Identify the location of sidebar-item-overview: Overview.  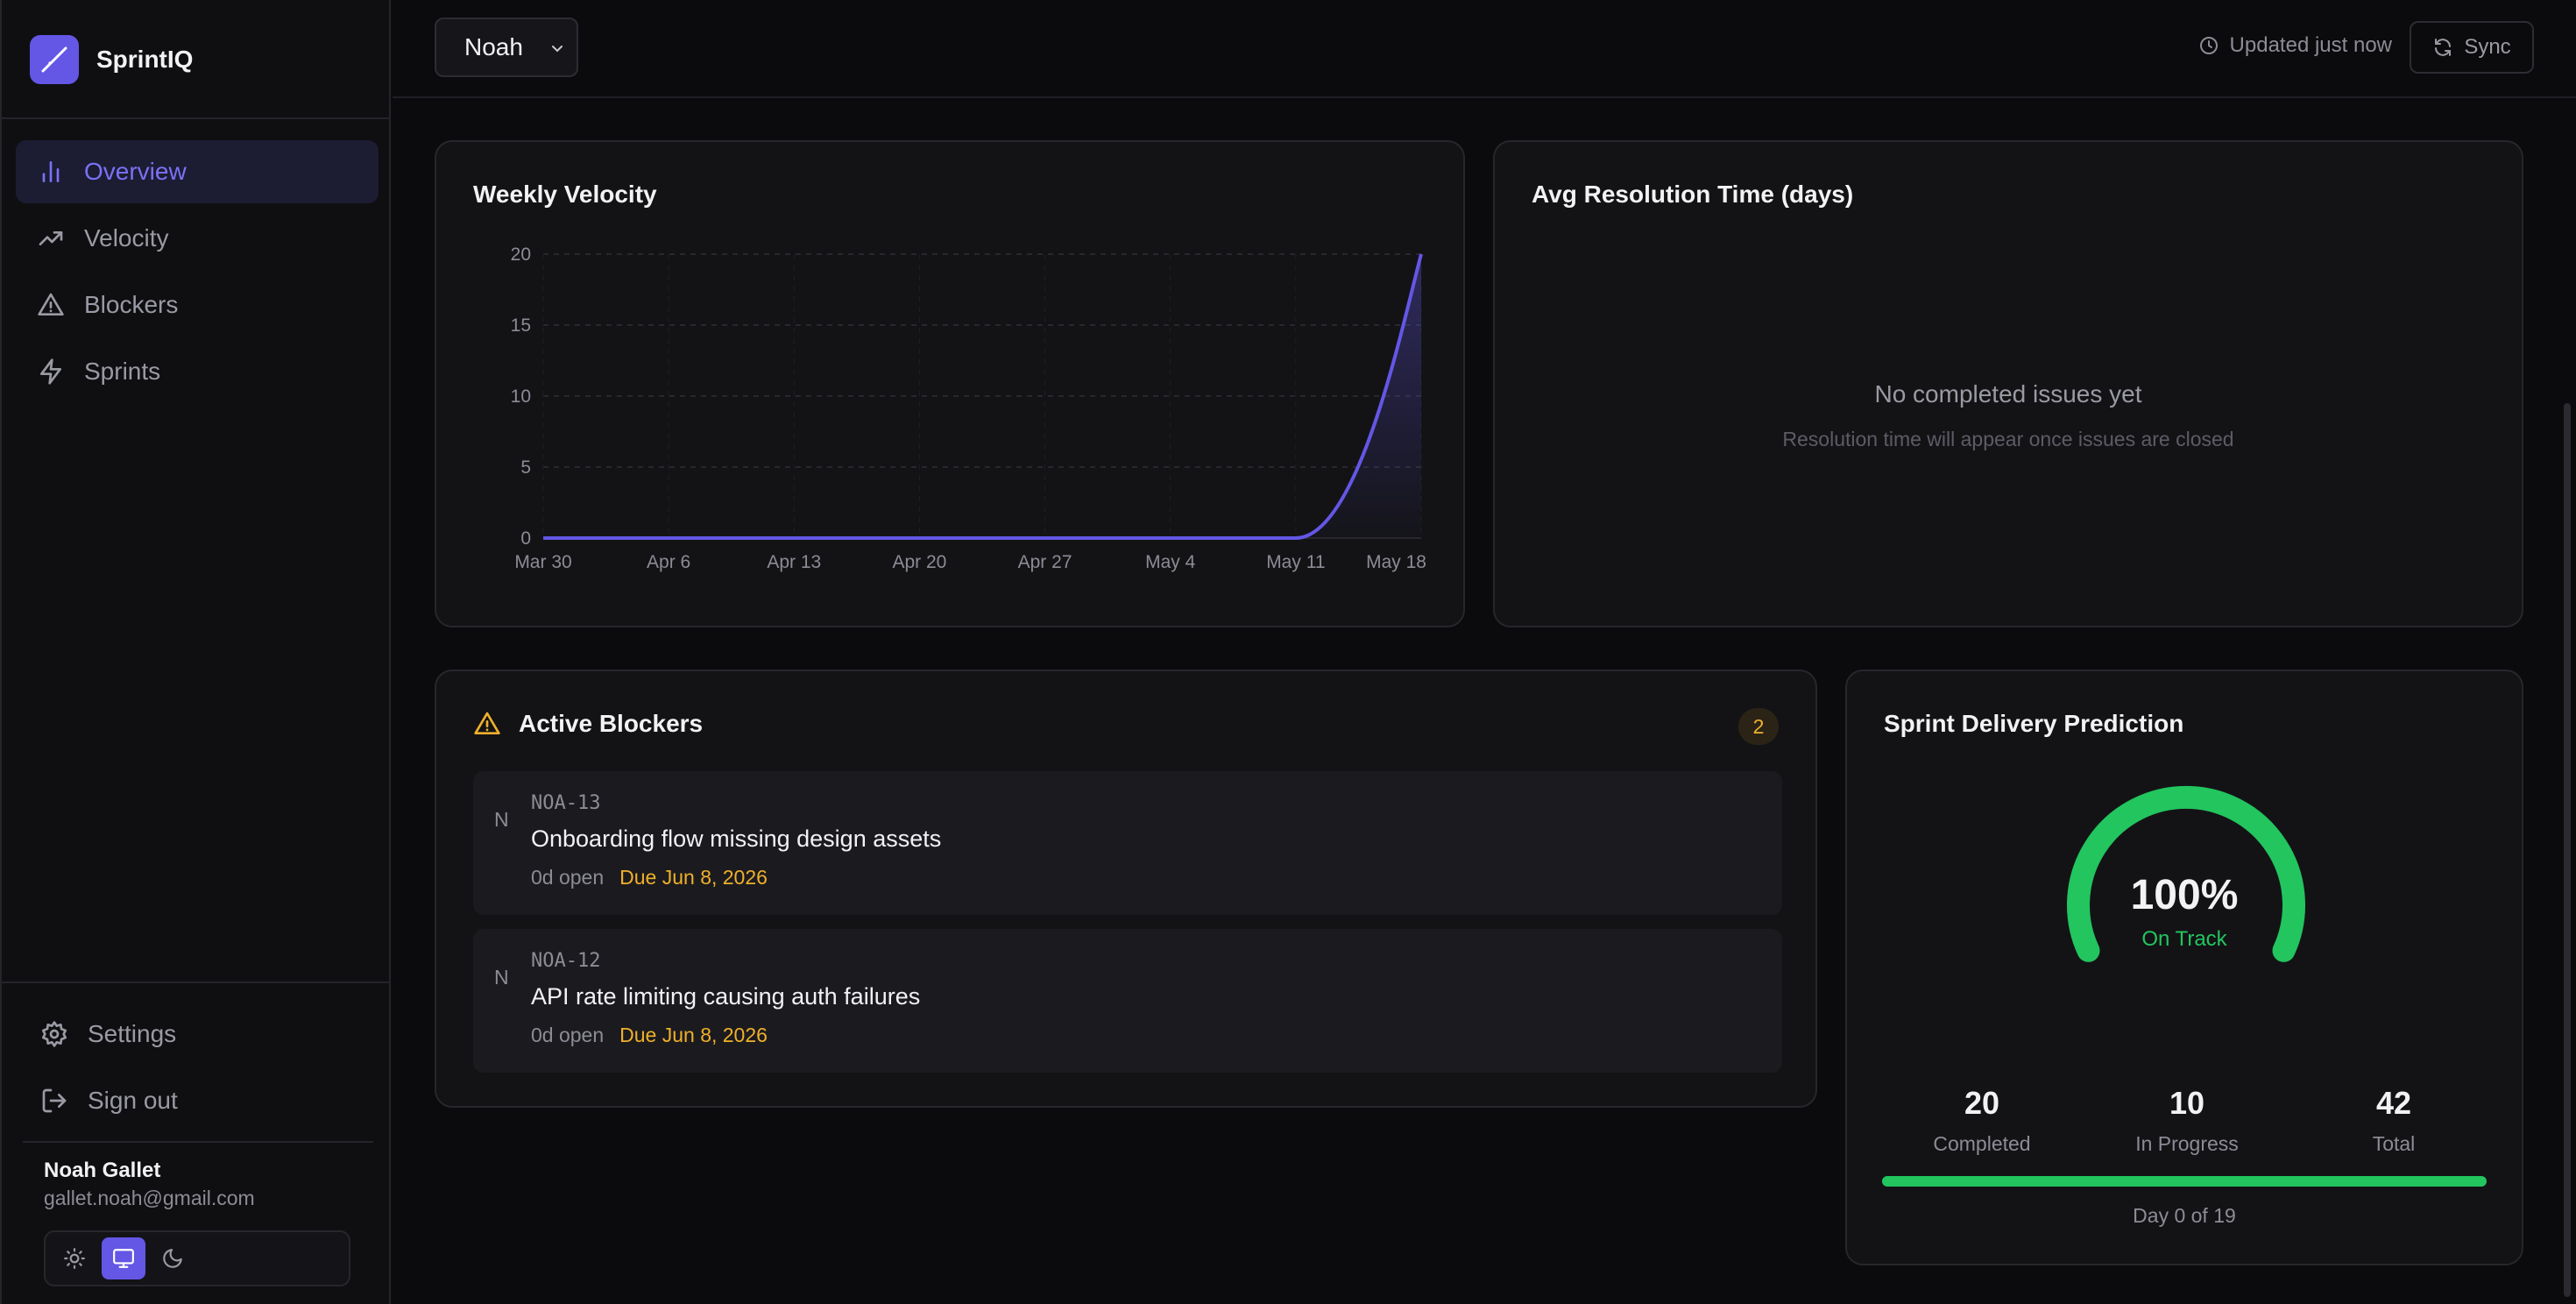
(197, 171).